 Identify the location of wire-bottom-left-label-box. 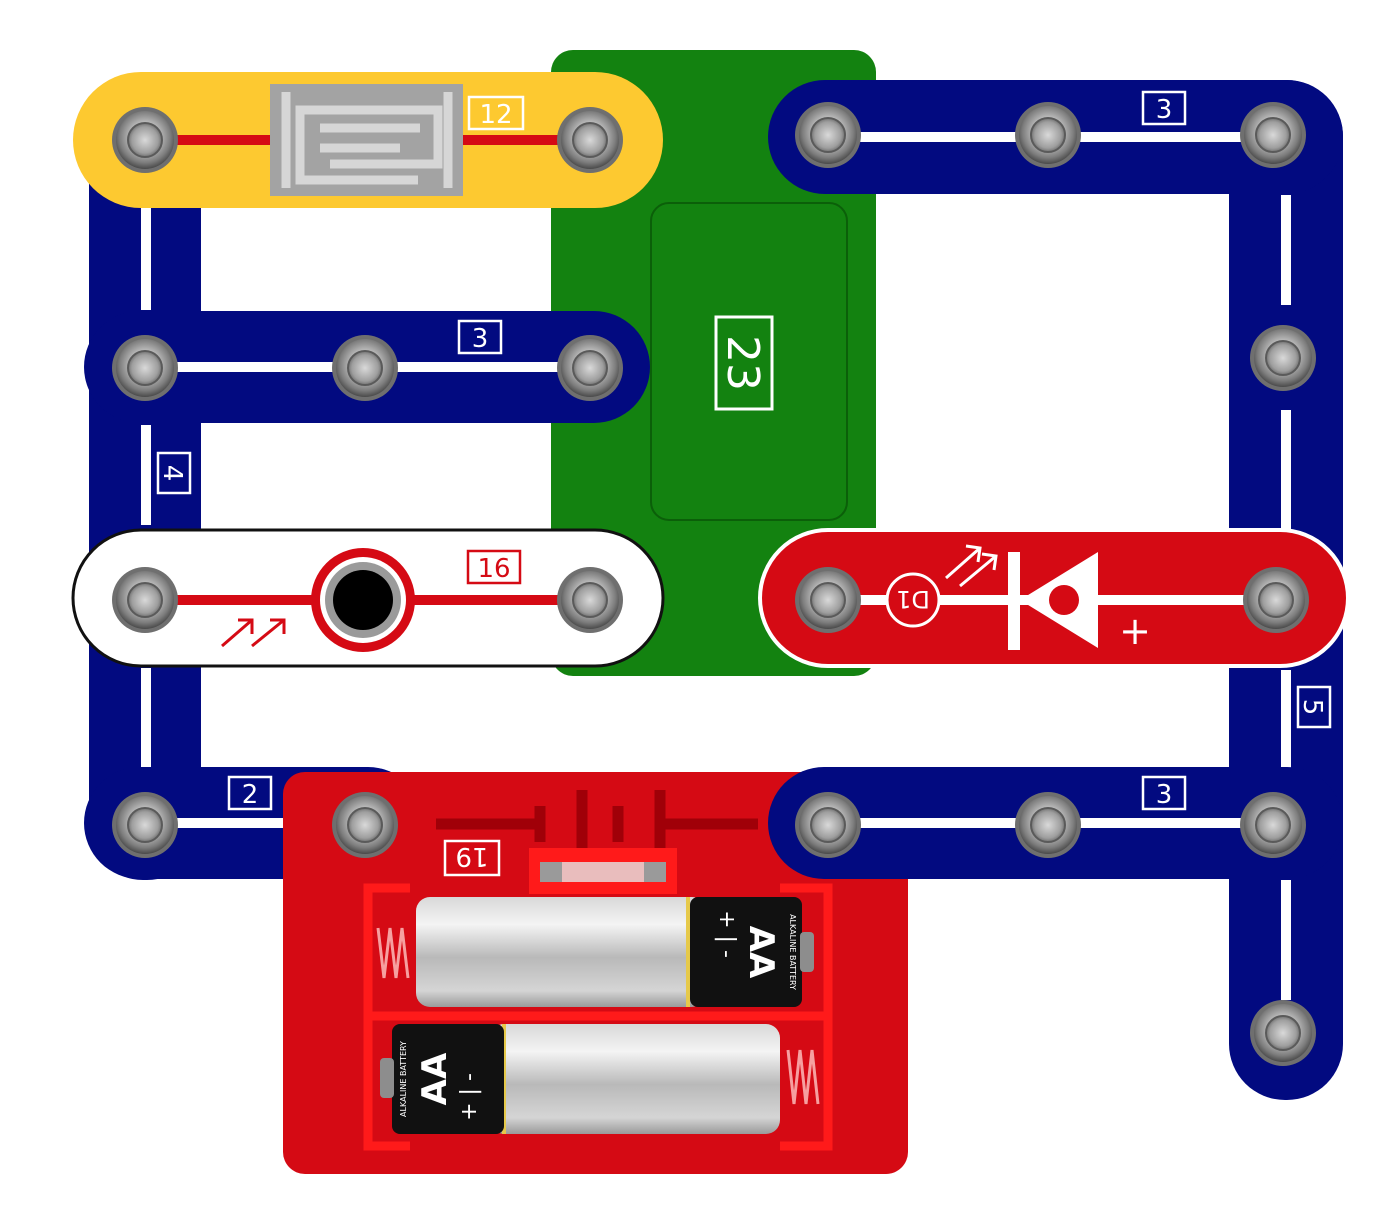
(250, 793).